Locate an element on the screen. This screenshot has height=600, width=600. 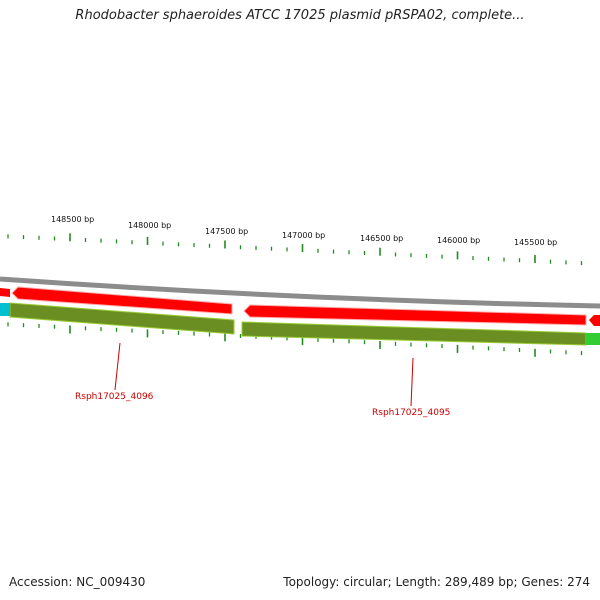
backbone-ring is located at coordinates (300, 292).